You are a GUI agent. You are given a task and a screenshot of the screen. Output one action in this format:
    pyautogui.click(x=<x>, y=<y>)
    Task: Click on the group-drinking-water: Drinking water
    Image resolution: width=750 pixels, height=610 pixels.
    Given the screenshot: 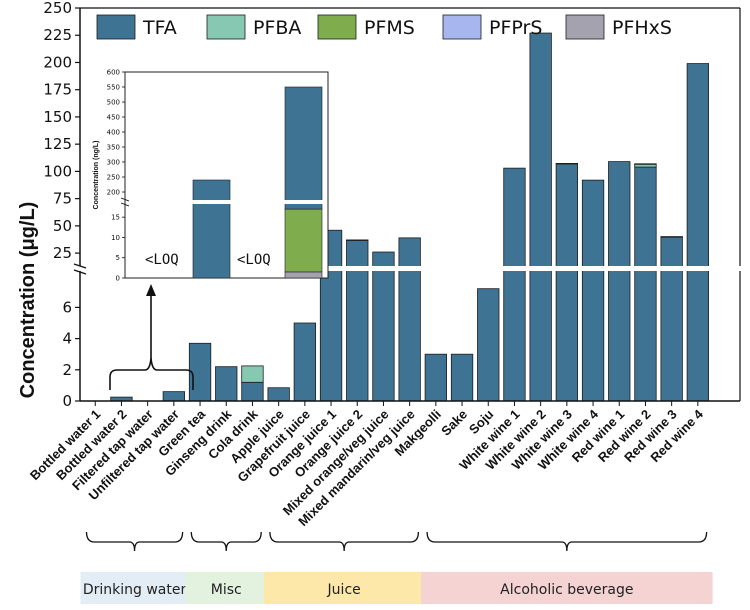 What is the action you would take?
    pyautogui.click(x=134, y=567)
    